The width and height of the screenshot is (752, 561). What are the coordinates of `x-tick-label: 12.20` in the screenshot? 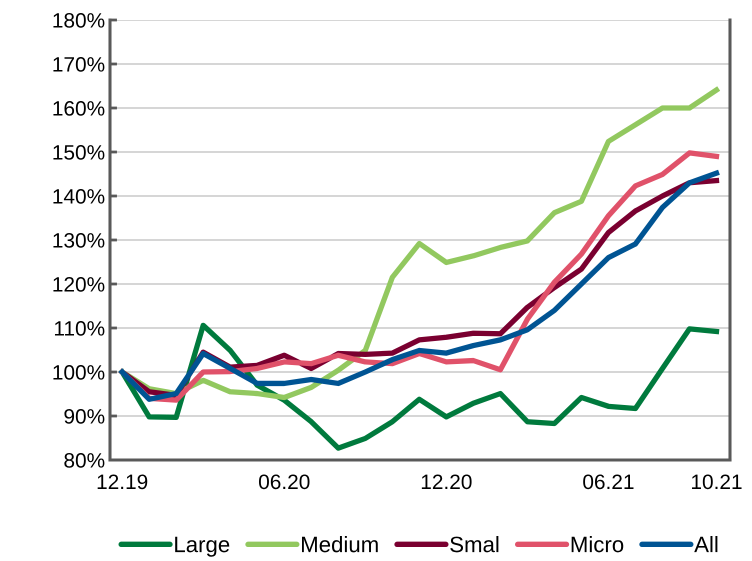 It's located at (447, 482).